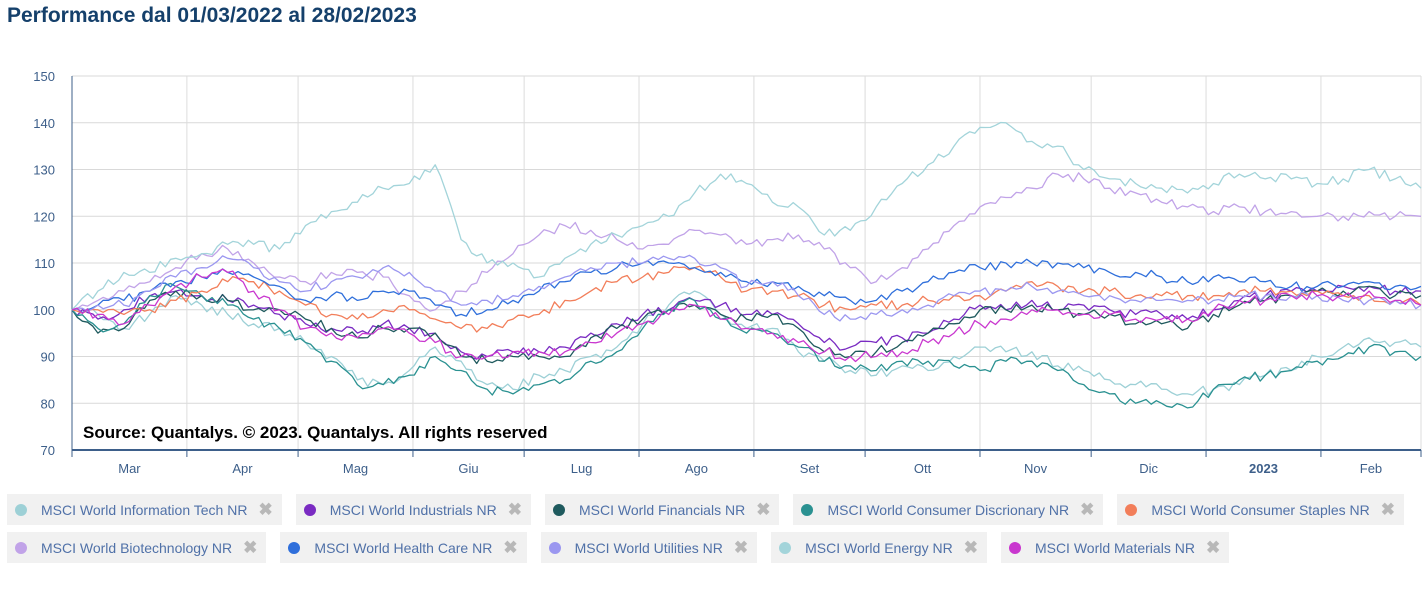 This screenshot has height=606, width=1427. I want to click on x-tick-label: Set, so click(810, 468).